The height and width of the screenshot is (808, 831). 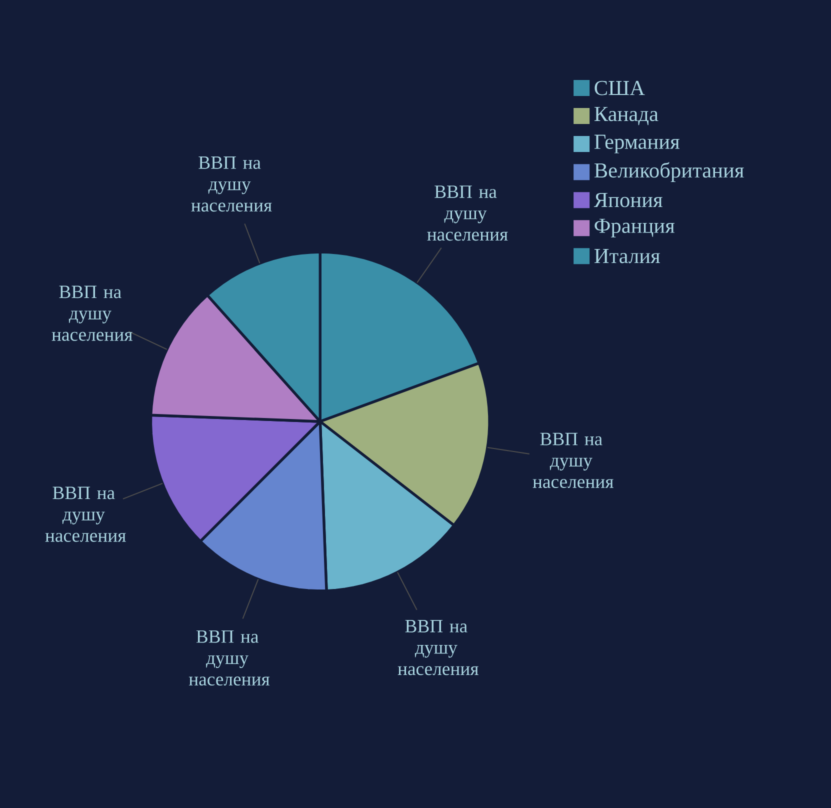 I want to click on legend-label: Великобритания, so click(x=669, y=172).